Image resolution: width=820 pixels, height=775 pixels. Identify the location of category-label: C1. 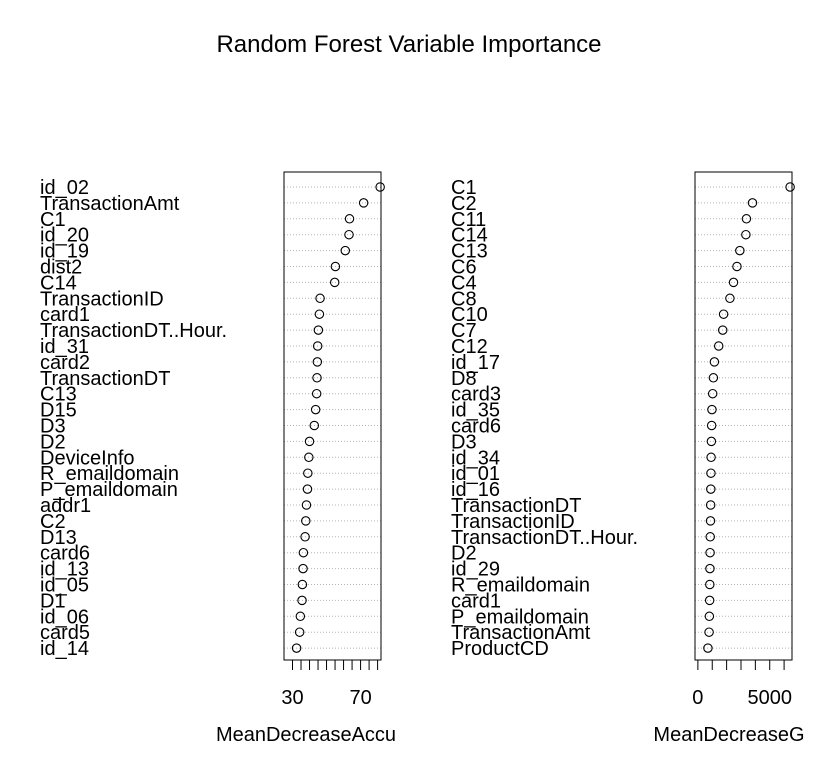
(53, 220).